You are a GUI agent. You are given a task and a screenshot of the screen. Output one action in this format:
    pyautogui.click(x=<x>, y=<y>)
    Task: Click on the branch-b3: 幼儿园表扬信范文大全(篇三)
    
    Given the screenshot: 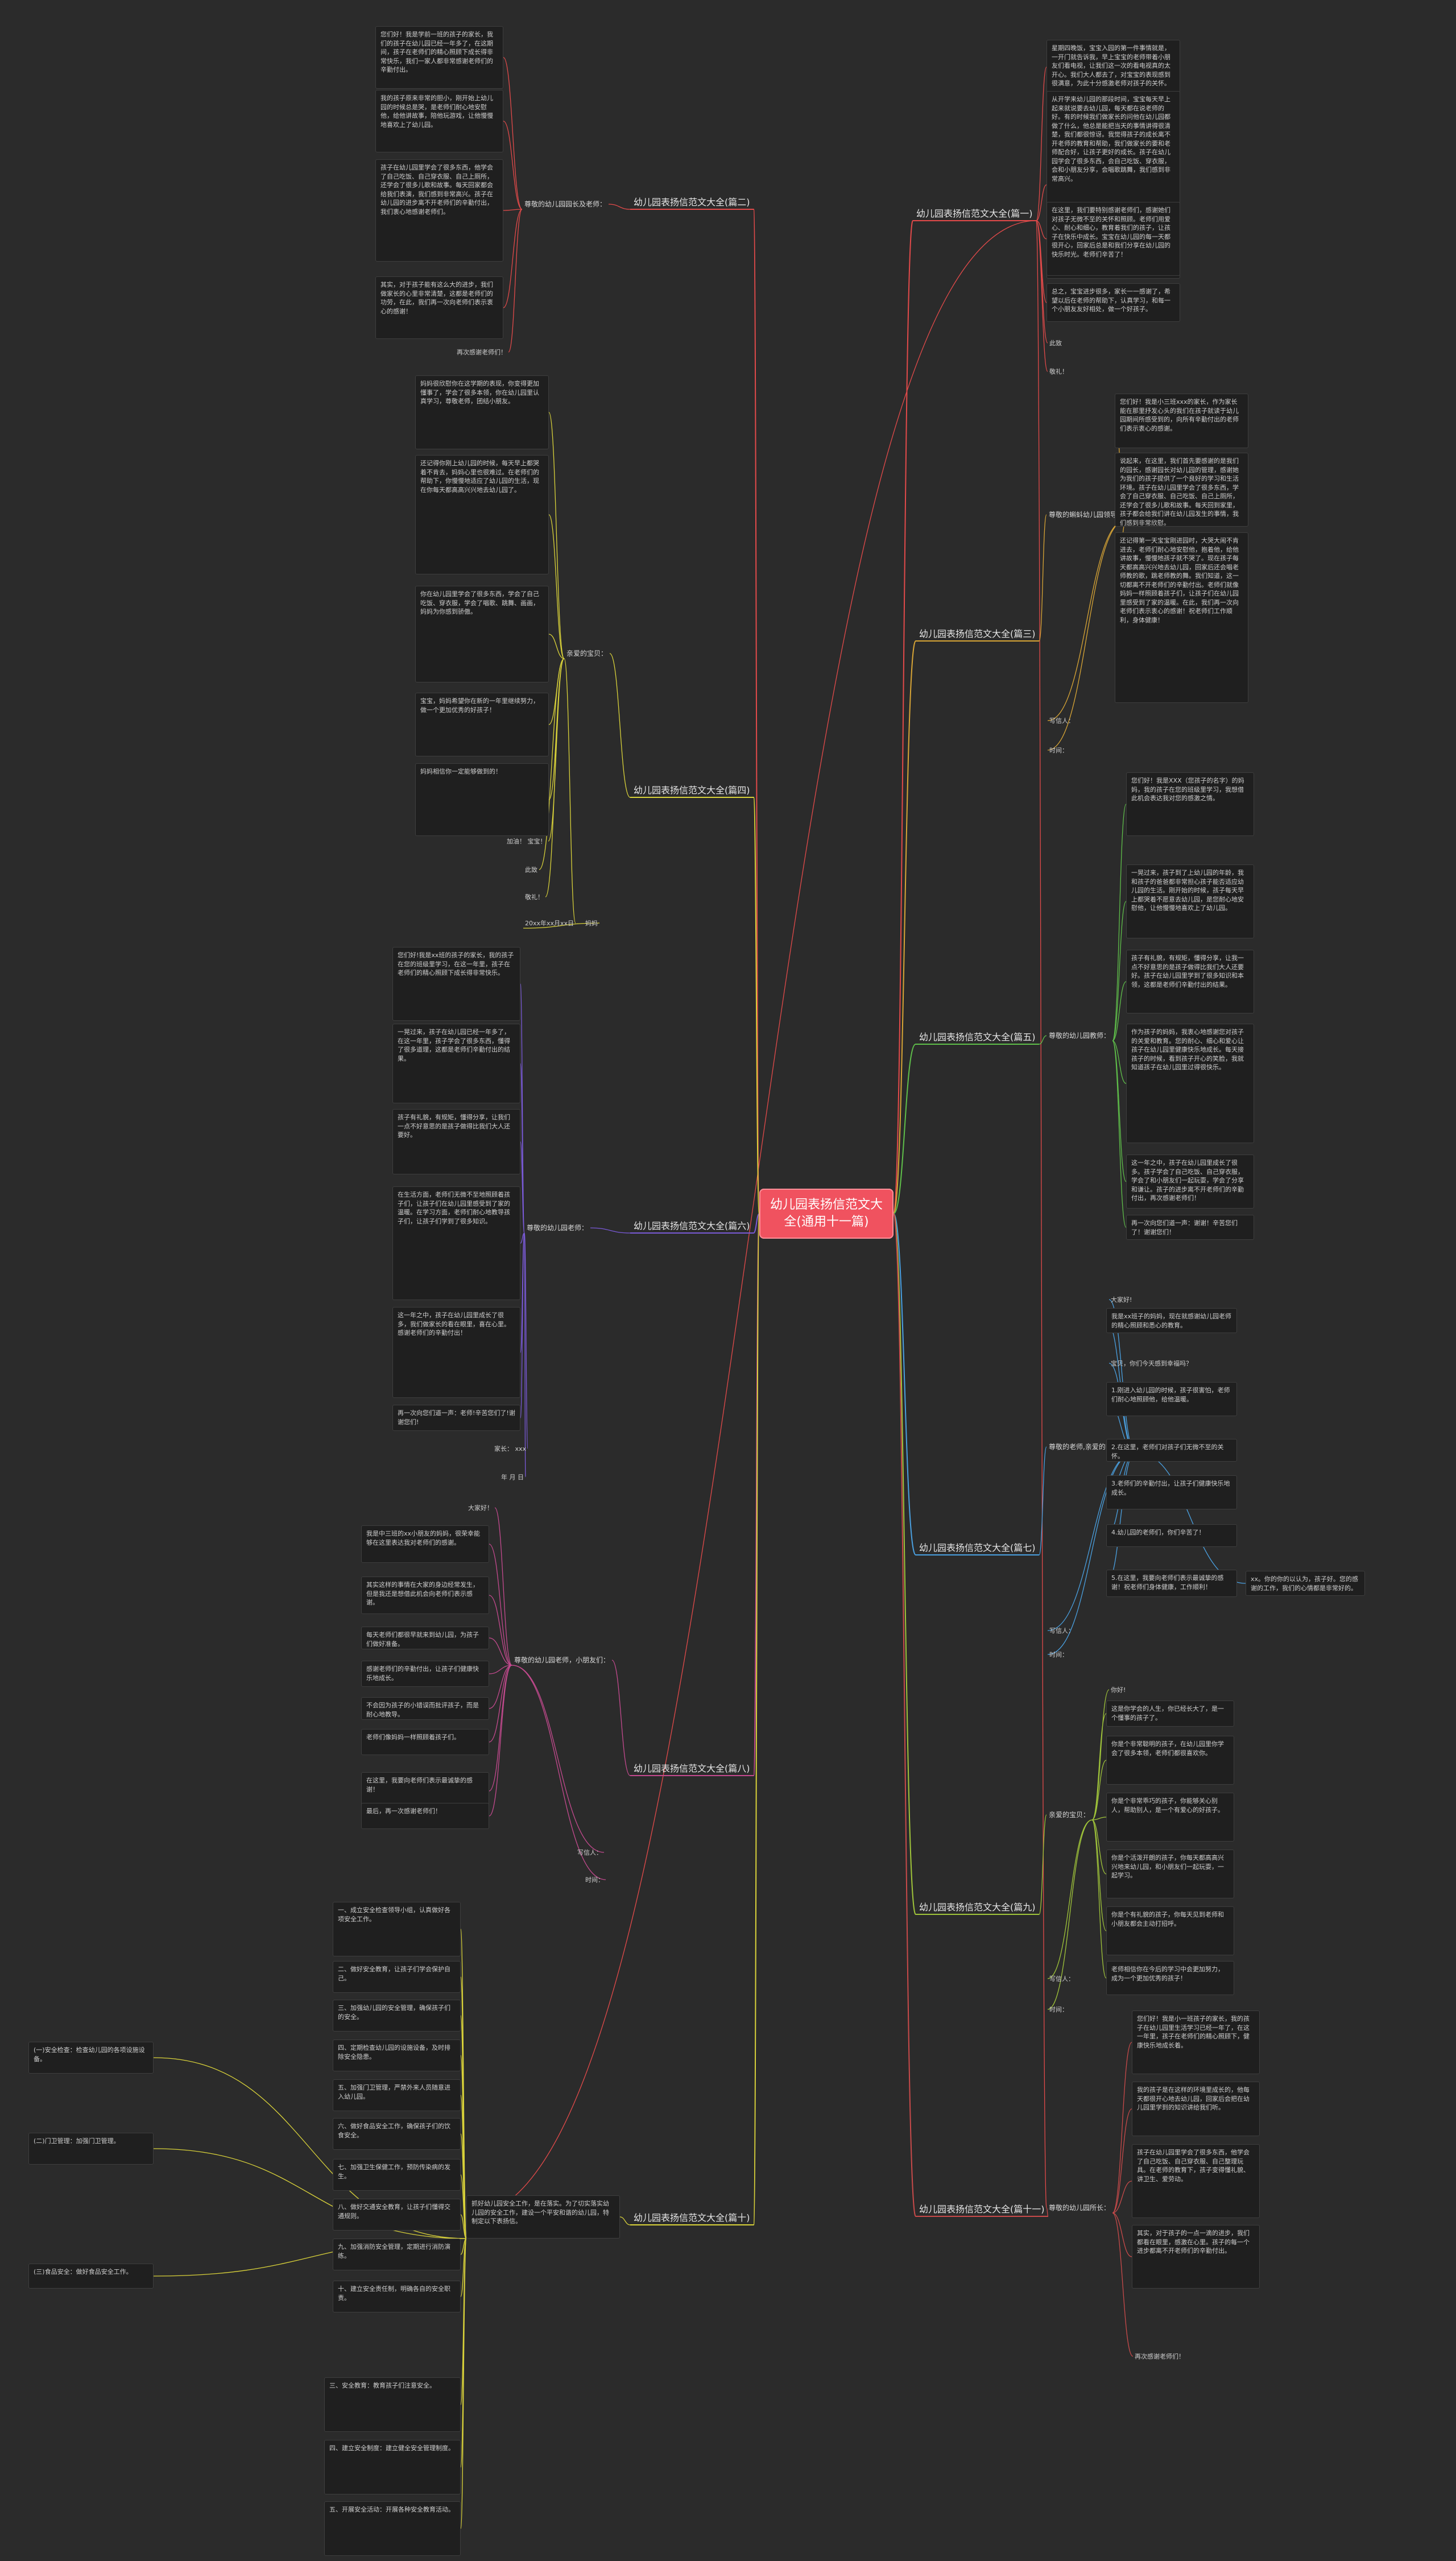 What is the action you would take?
    pyautogui.click(x=977, y=634)
    